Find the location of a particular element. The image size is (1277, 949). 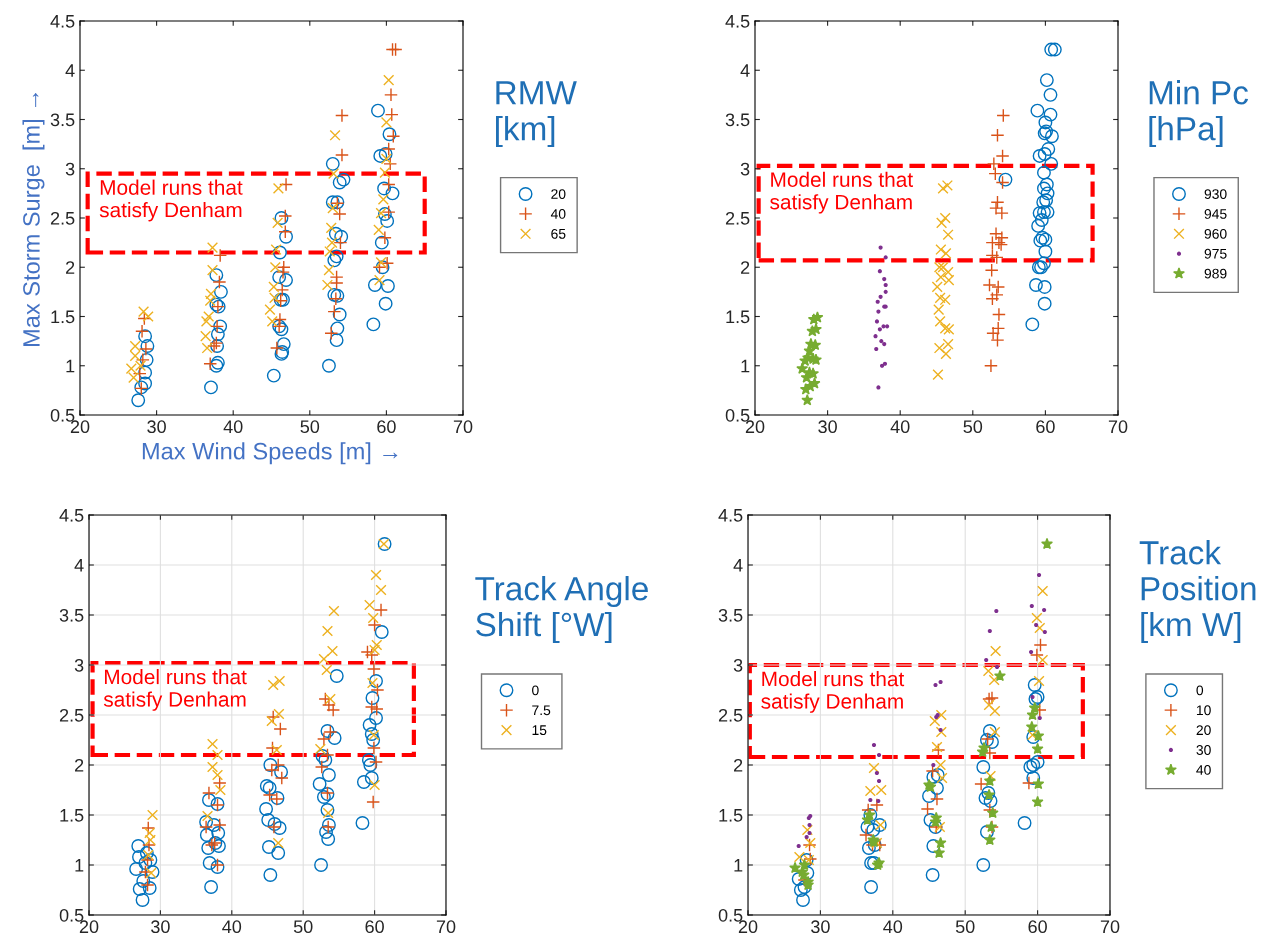

legend-label: 975 is located at coordinates (1215, 253).